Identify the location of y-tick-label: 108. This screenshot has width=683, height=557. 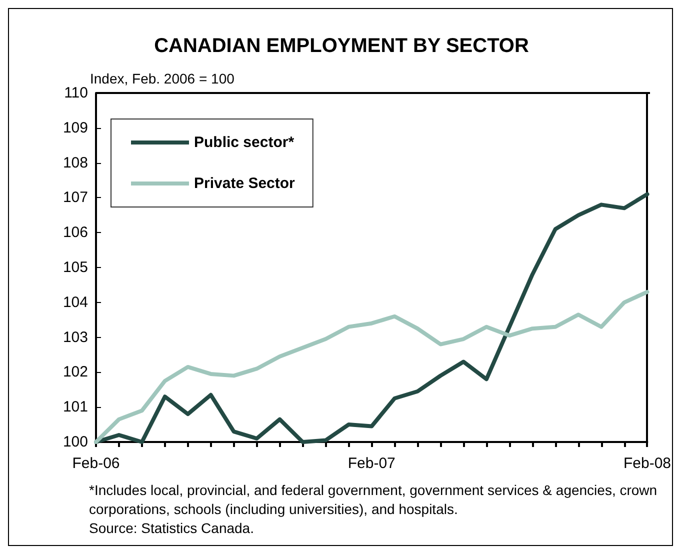
(75, 163).